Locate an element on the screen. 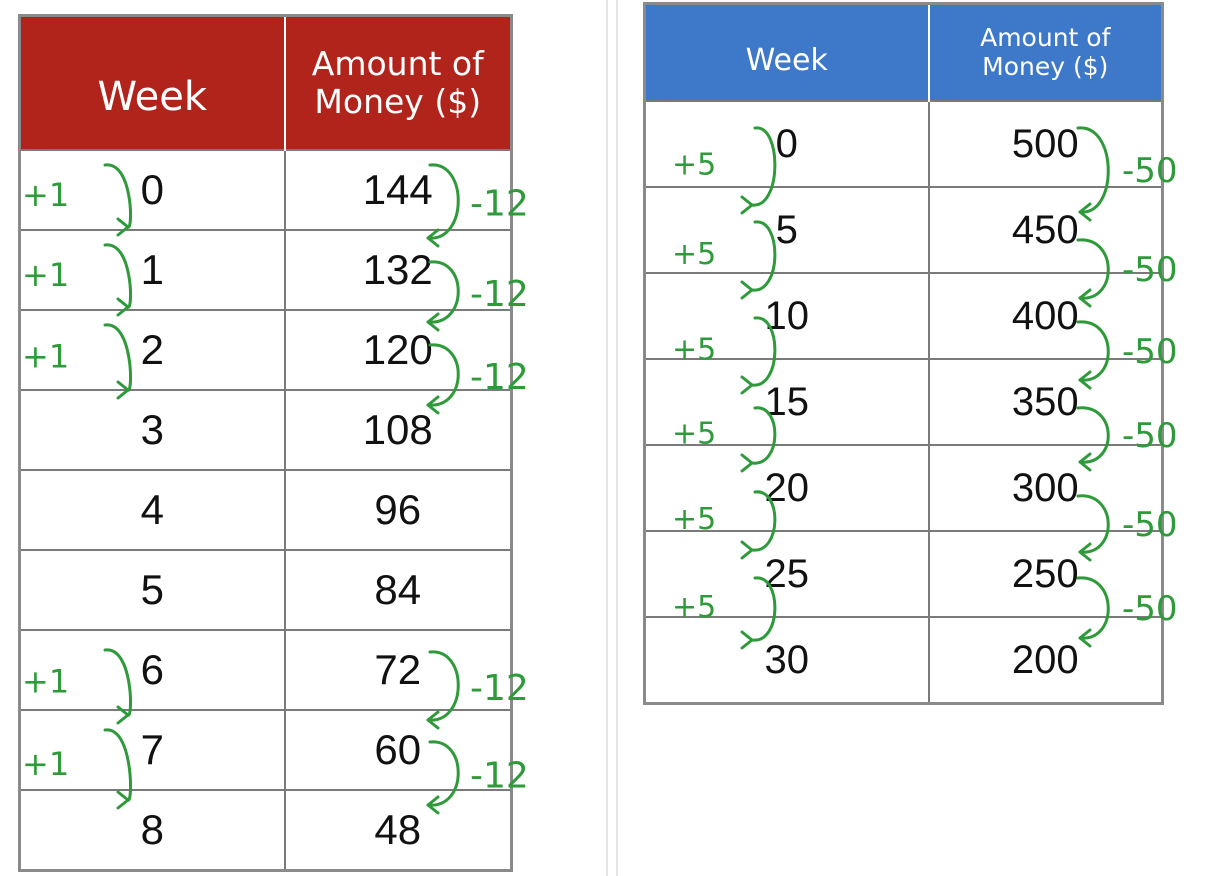 Image resolution: width=1232 pixels, height=876 pixels. table-row: 7 60 is located at coordinates (265, 750).